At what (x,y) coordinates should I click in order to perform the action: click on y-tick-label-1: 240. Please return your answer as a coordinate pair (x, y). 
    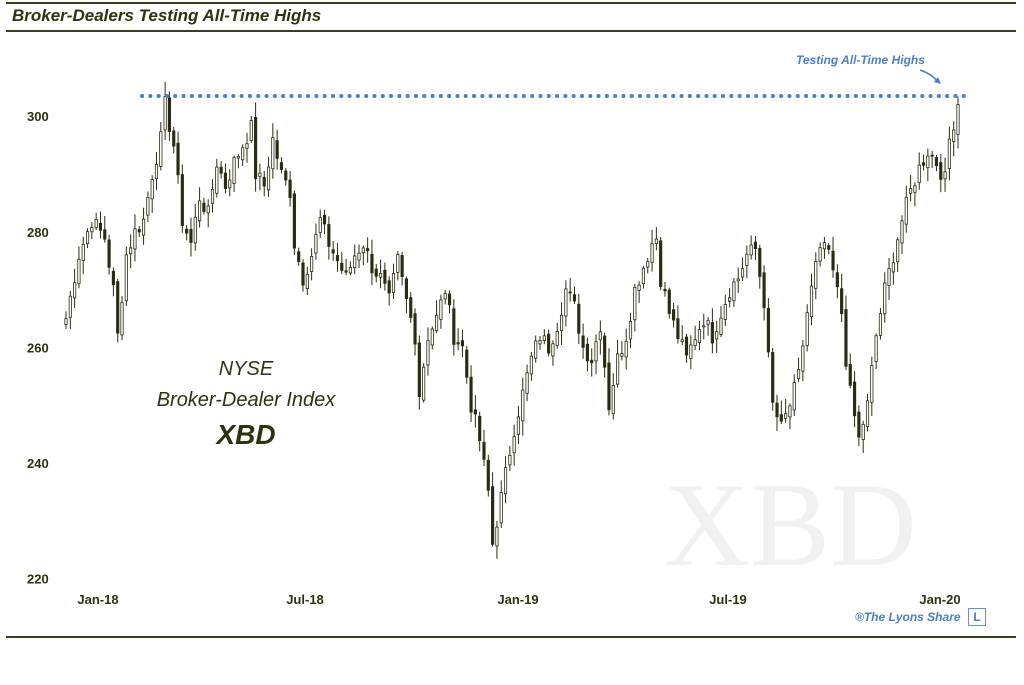
    Looking at the image, I should click on (38, 463).